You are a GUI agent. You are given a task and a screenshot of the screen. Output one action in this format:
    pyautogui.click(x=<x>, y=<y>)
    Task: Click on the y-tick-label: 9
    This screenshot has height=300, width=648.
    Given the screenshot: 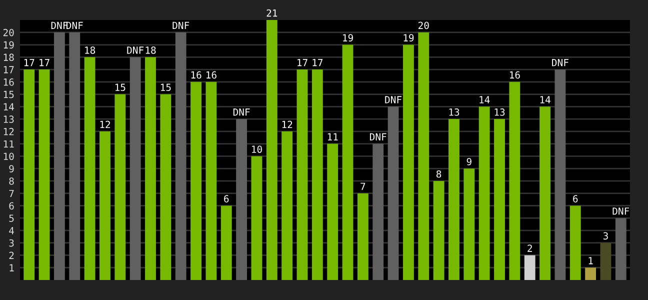 What is the action you would take?
    pyautogui.click(x=11, y=168)
    